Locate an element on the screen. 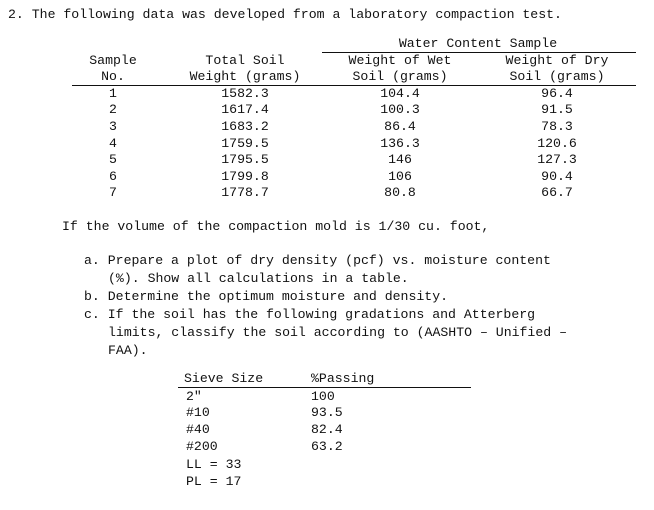  header-total-2: Weight (grams) is located at coordinates (245, 76).